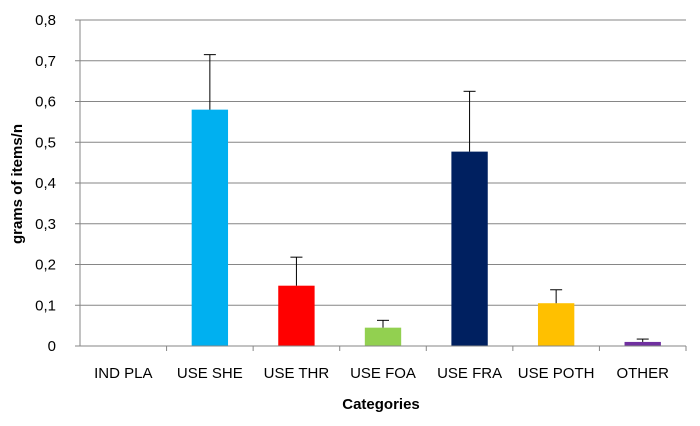  I want to click on x-tick-label: USE FRA, so click(469, 373).